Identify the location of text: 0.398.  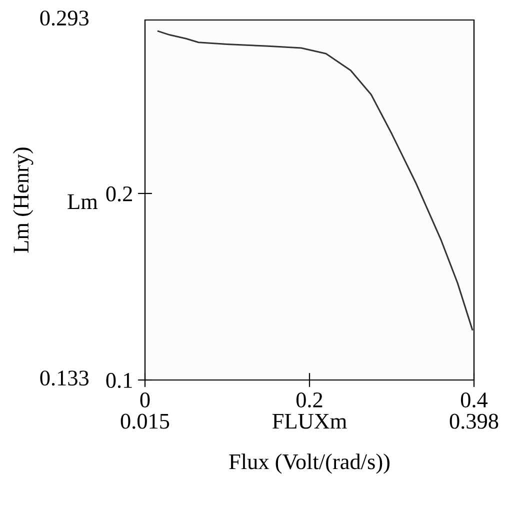
(474, 421).